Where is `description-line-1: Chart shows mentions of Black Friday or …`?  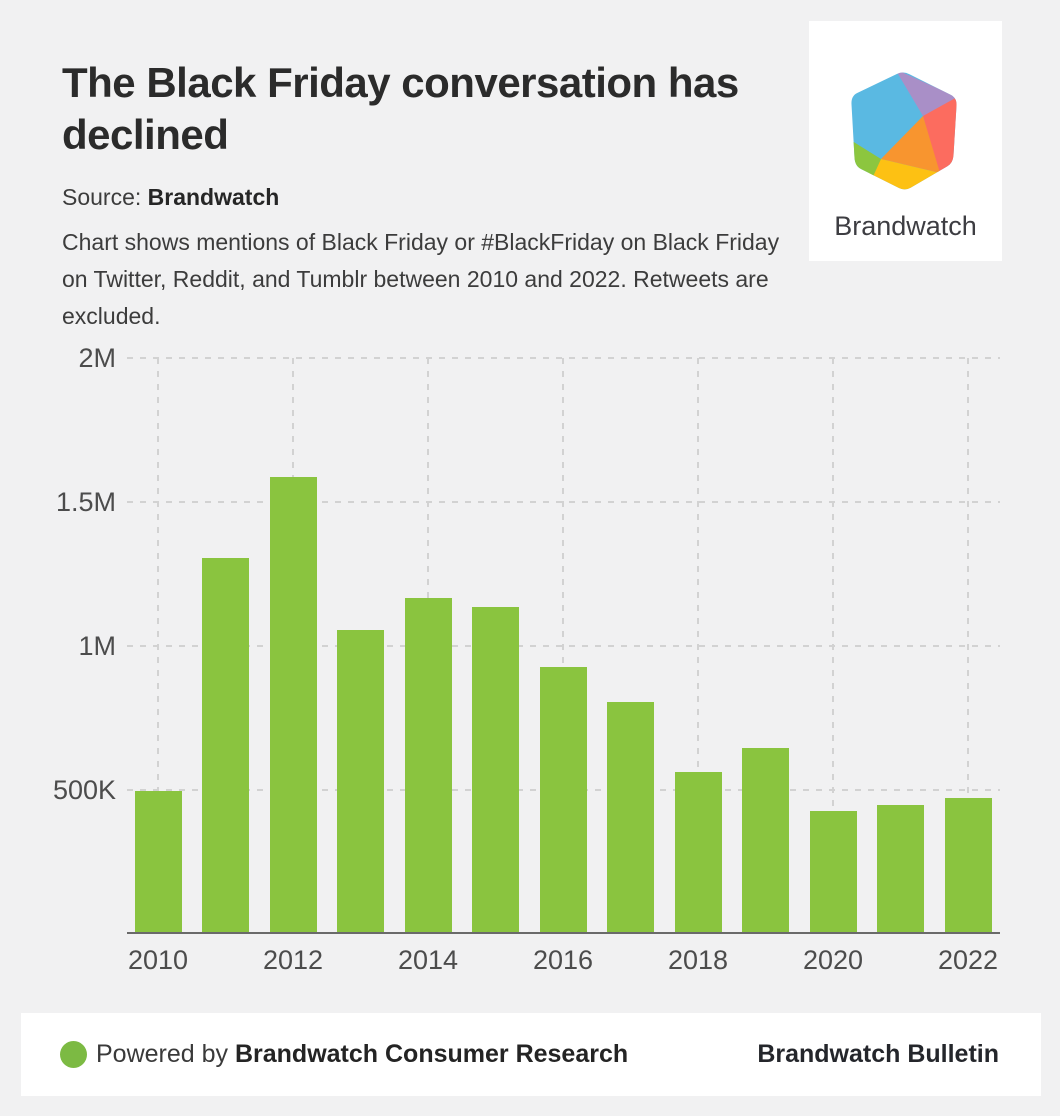
description-line-1: Chart shows mentions of Black Friday or … is located at coordinates (421, 242).